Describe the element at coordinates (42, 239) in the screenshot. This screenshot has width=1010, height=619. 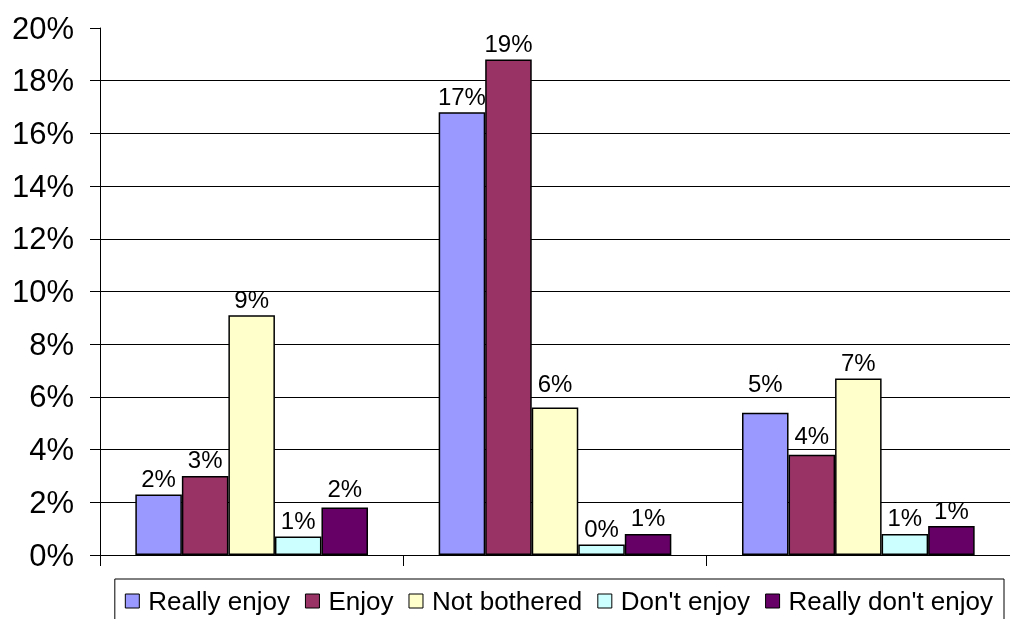
I see `y-tick-label: 12%` at that location.